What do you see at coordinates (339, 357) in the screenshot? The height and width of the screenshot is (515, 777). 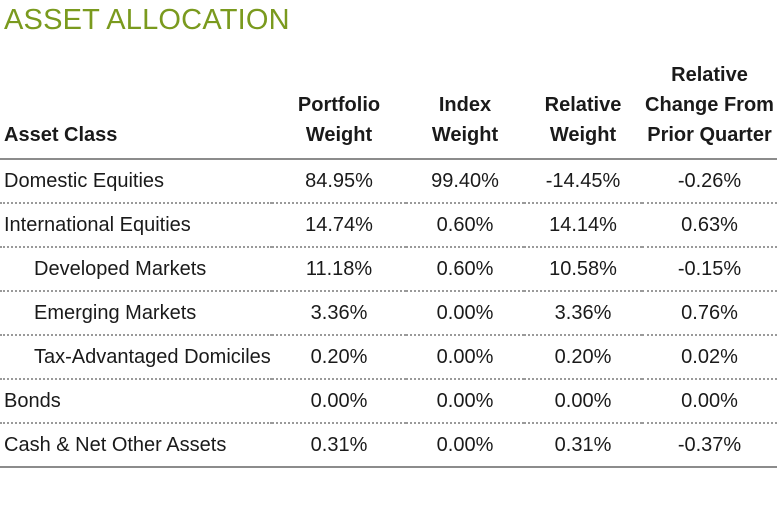 I see `portfolio-weight-cell: 0.20%` at bounding box center [339, 357].